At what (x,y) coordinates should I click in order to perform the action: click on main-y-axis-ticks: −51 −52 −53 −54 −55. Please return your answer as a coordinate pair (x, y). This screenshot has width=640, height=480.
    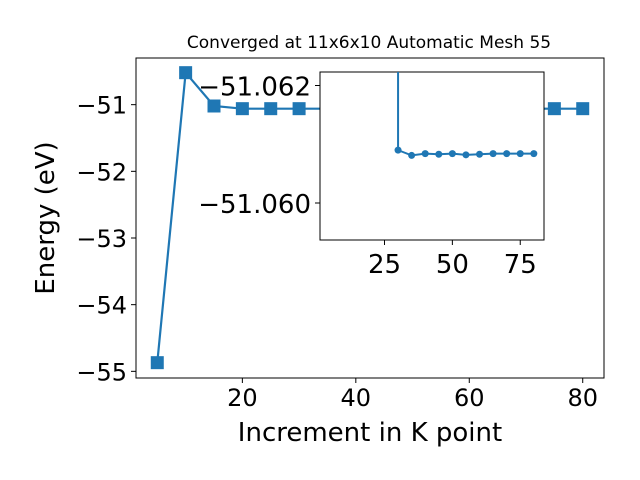
    Looking at the image, I should click on (106, 239).